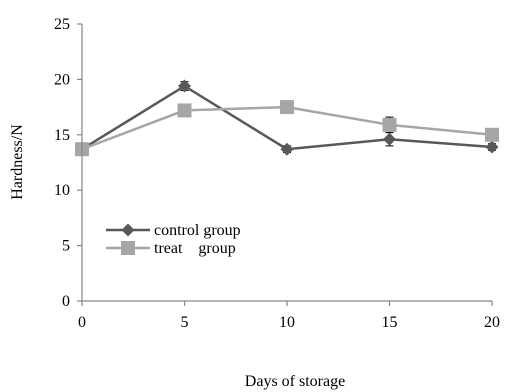 The width and height of the screenshot is (505, 392). I want to click on x-tick-label: 0, so click(82, 322).